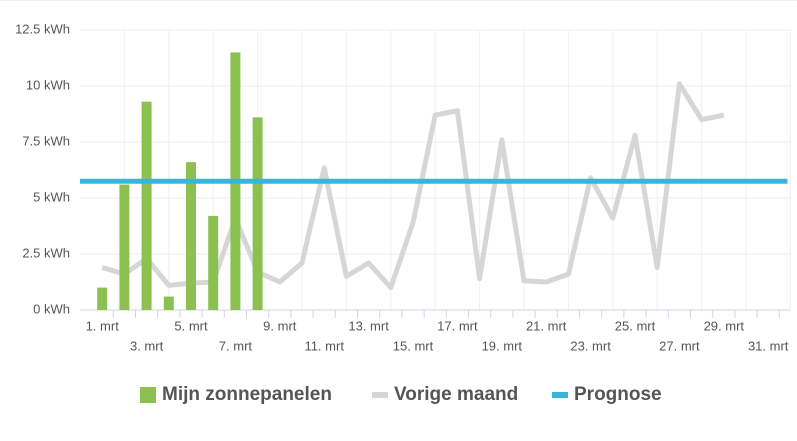 Image resolution: width=797 pixels, height=441 pixels. Describe the element at coordinates (51, 196) in the screenshot. I see `y-tick-label: 5 kWh` at that location.